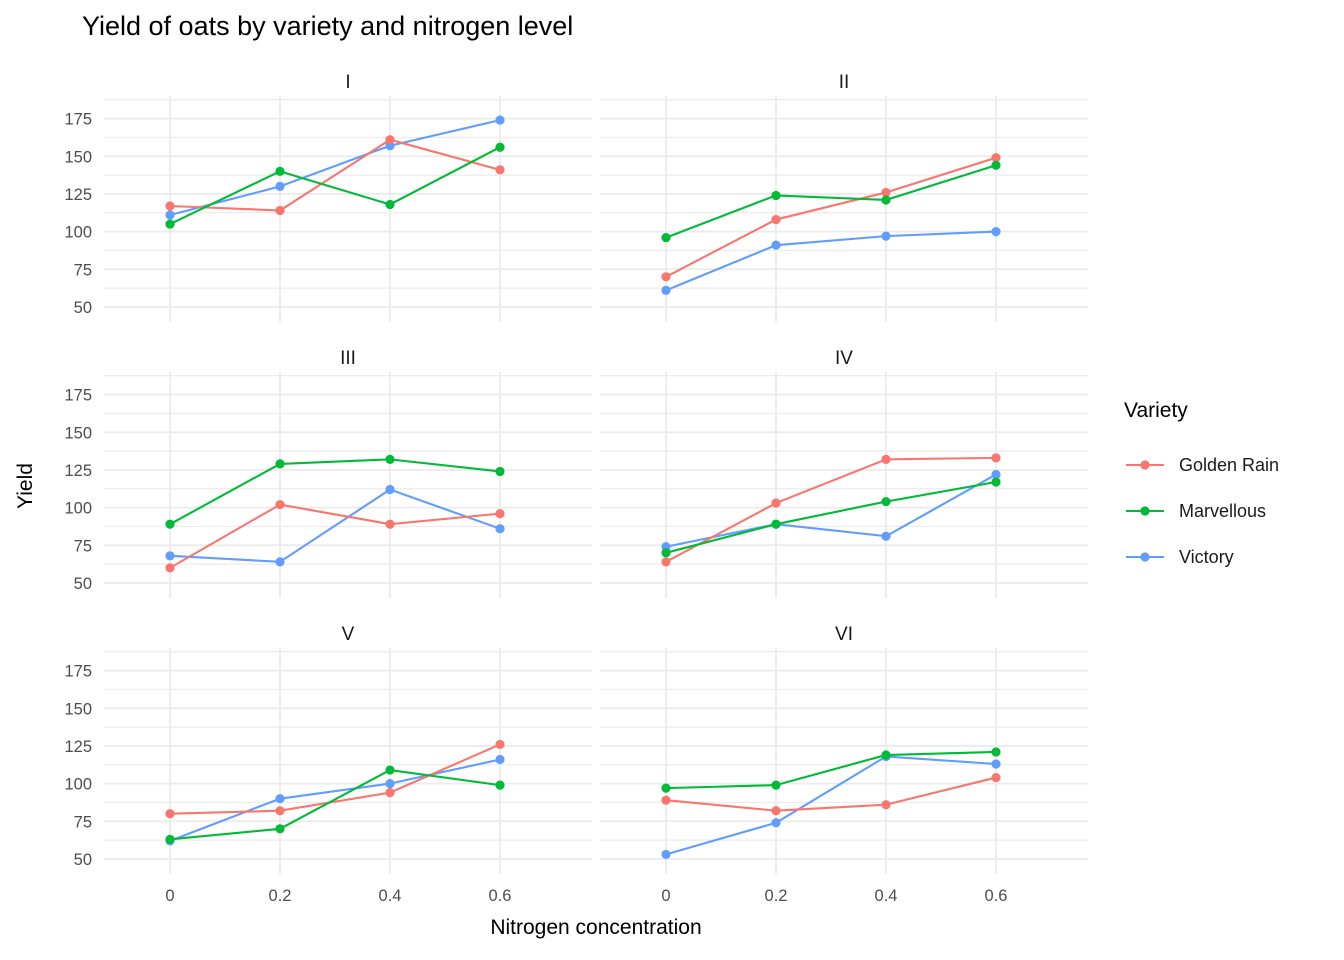  I want to click on facet-panel-IV: IV, so click(844, 473).